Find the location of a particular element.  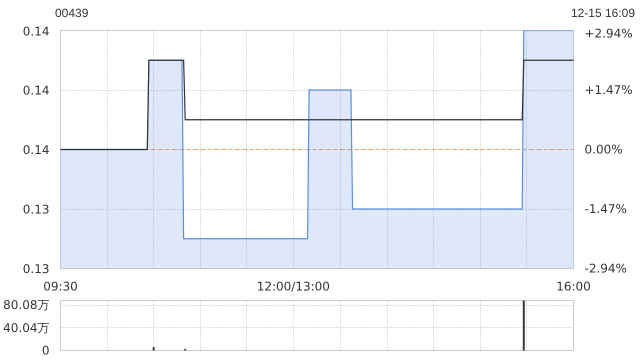

x-tick-label: 09:30 is located at coordinates (60, 287).